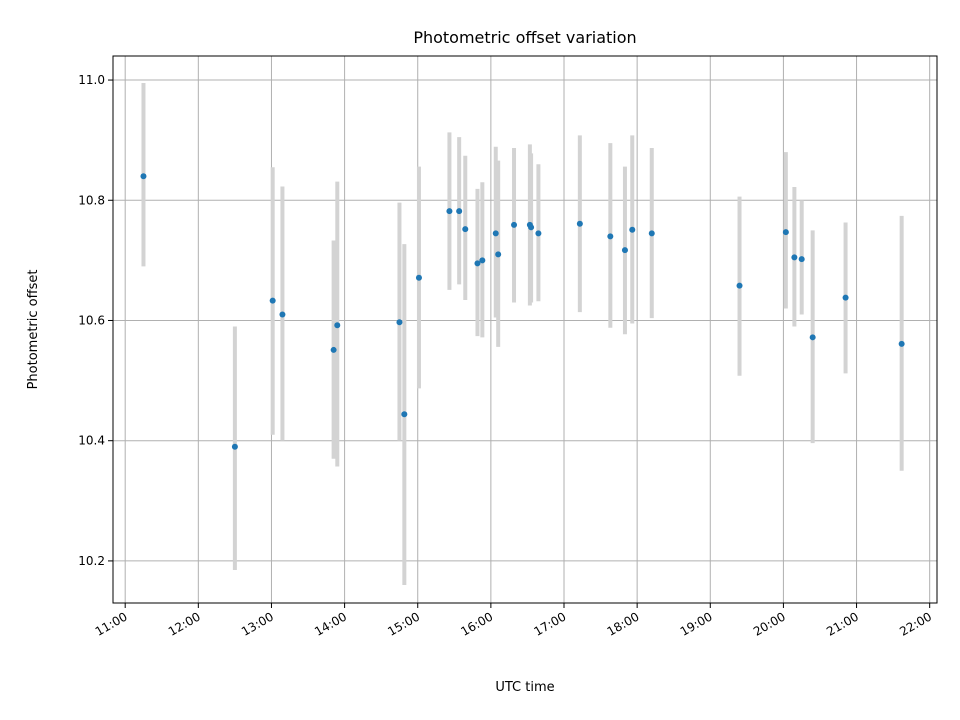  What do you see at coordinates (524, 687) in the screenshot?
I see `x-axis-label: UTC time` at bounding box center [524, 687].